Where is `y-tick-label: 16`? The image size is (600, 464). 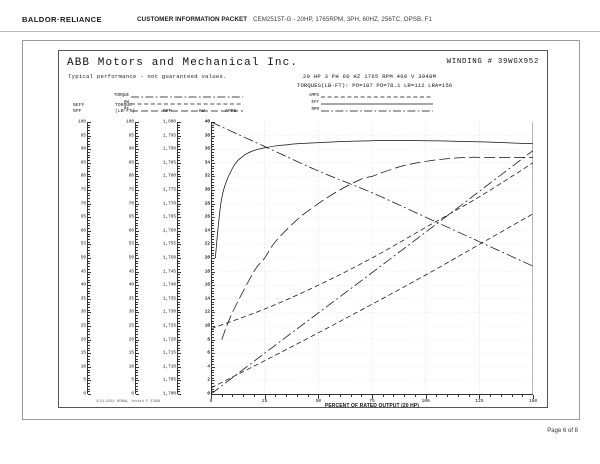
y-tick-label: 16 is located at coordinates (207, 285).